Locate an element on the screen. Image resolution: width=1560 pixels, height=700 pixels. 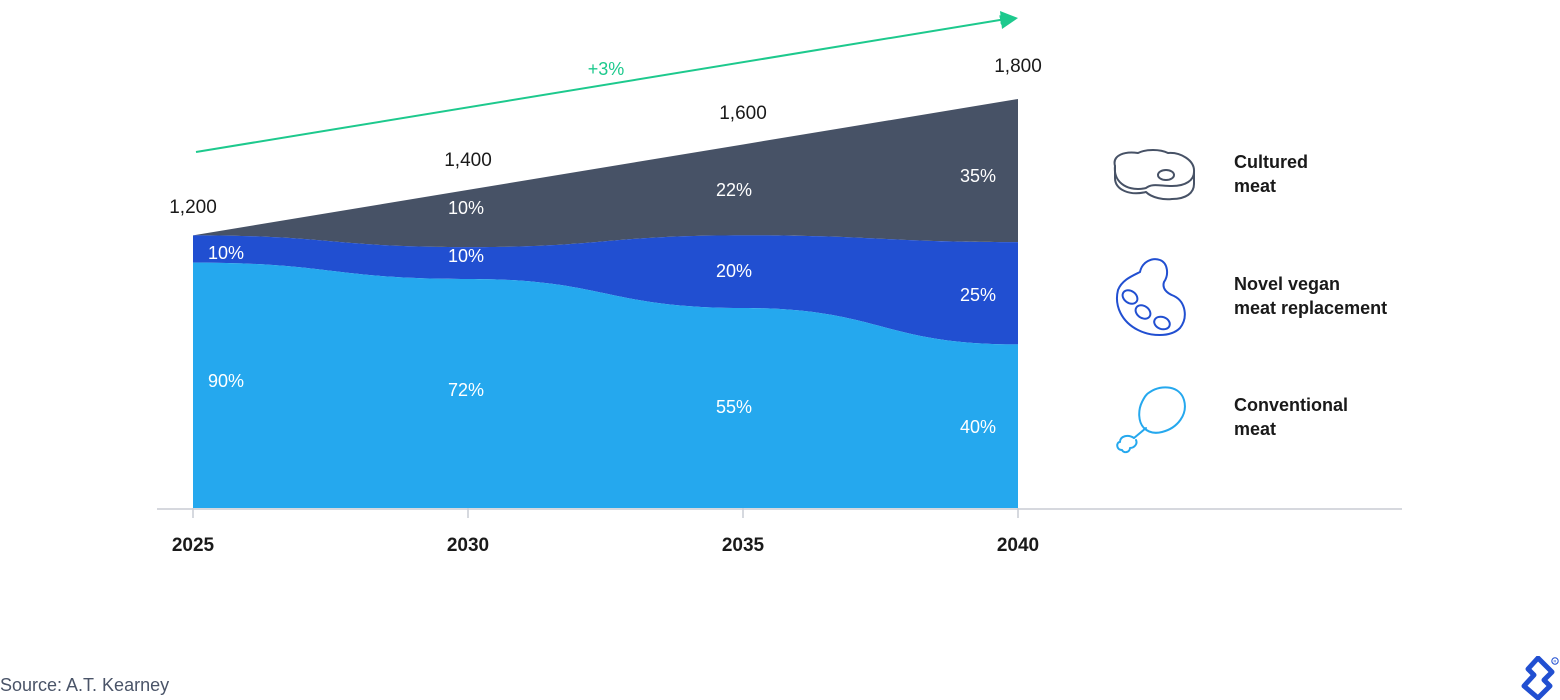
growth-rate-label: +3% is located at coordinates (606, 69).